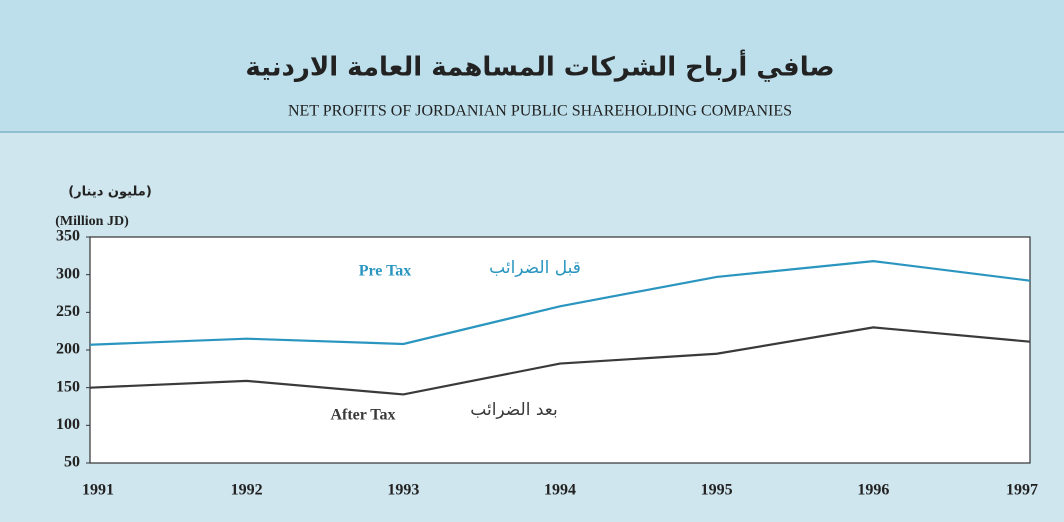 The image size is (1064, 522). Describe the element at coordinates (68, 349) in the screenshot. I see `y-tick-label: 200` at that location.